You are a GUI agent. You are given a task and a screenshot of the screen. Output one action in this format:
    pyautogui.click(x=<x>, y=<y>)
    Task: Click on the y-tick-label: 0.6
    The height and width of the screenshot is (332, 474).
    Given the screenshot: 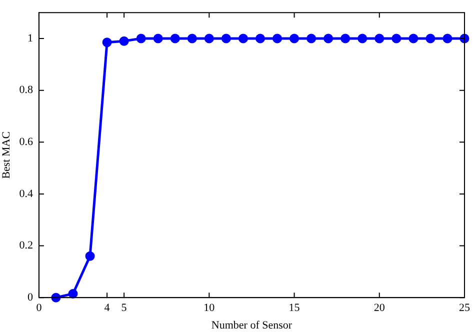 What is the action you would take?
    pyautogui.click(x=26, y=142)
    